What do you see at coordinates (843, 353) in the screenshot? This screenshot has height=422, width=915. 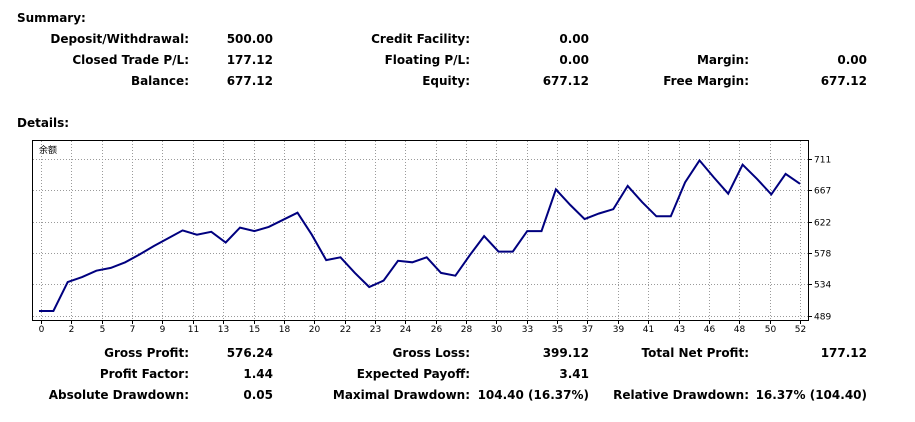 I see `total-net-profit-value: 177.12` at bounding box center [843, 353].